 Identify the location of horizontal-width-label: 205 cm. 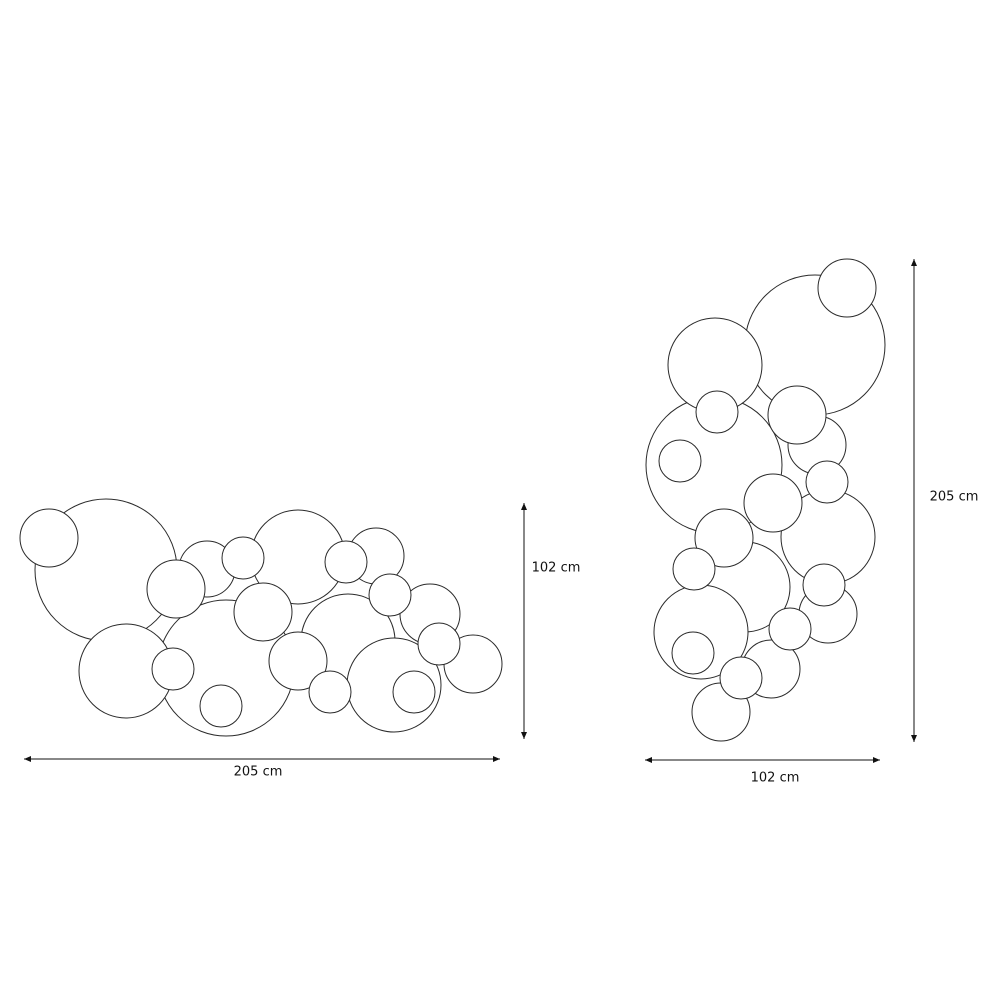
(258, 772).